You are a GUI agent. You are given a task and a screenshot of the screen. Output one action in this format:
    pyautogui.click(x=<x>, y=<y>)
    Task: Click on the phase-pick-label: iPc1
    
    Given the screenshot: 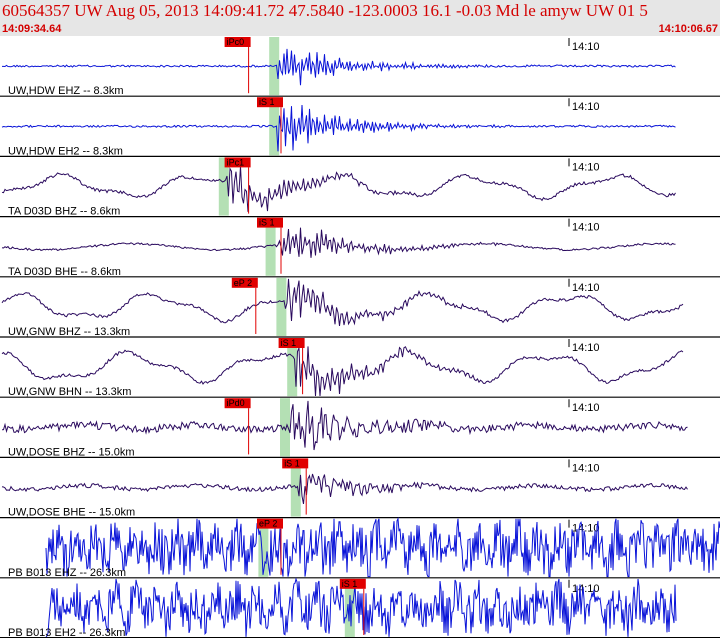 What is the action you would take?
    pyautogui.click(x=236, y=162)
    